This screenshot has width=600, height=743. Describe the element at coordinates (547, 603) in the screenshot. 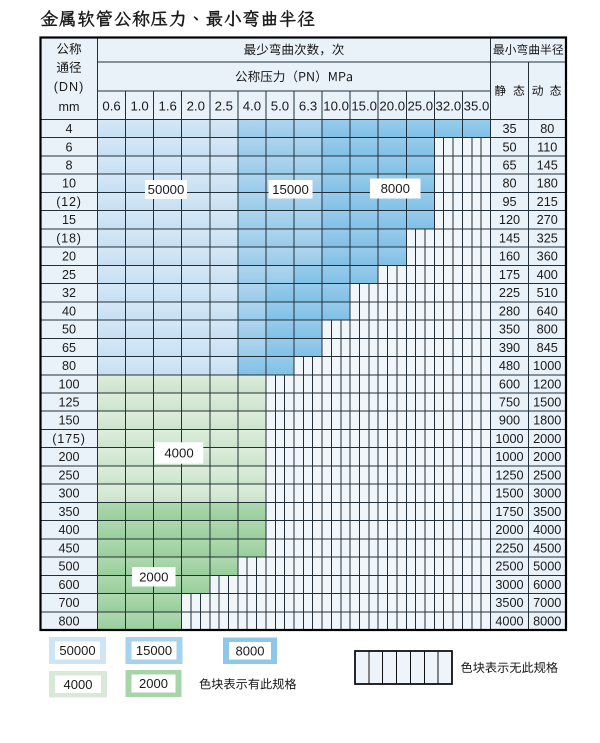

I see `svg-text: 7000` at that location.